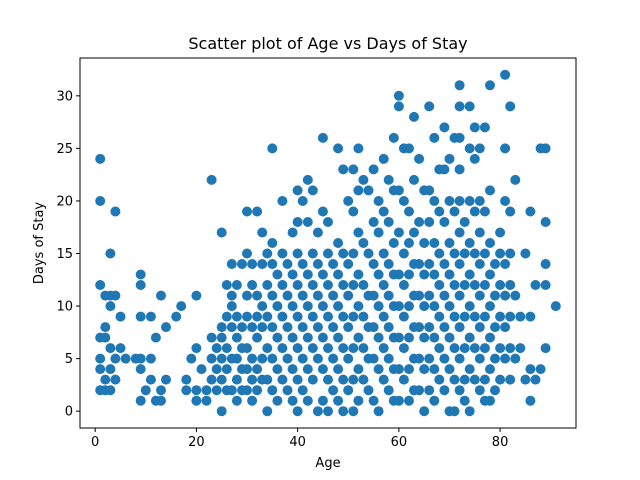 Image resolution: width=640 pixels, height=480 pixels. I want to click on y-tick-label: 10, so click(64, 307).